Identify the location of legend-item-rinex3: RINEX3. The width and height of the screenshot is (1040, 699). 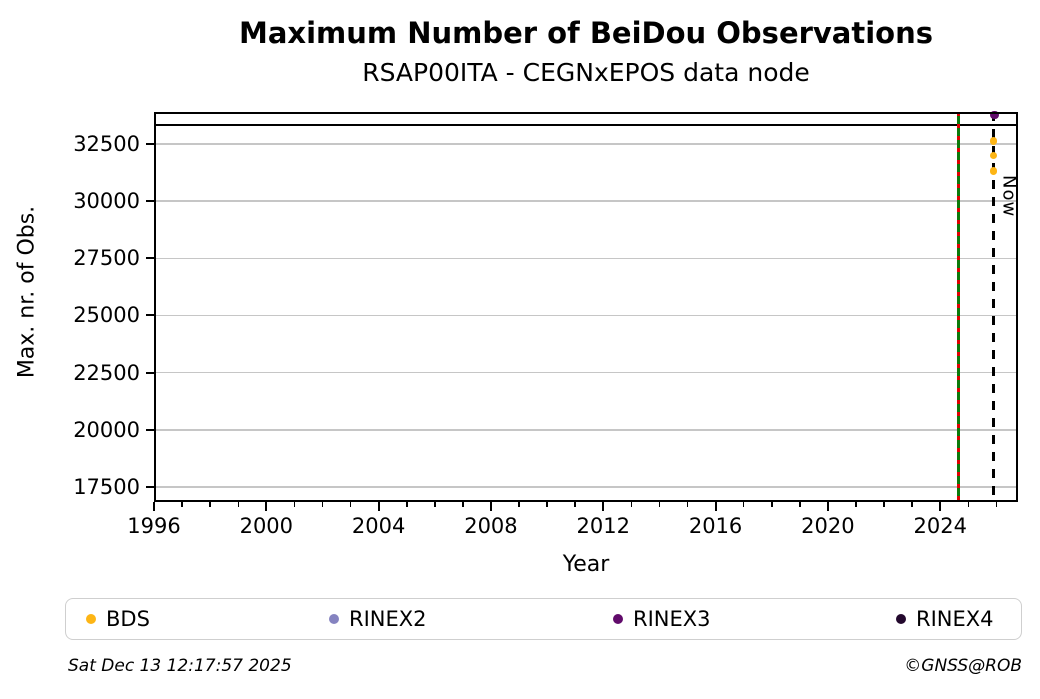
(662, 619).